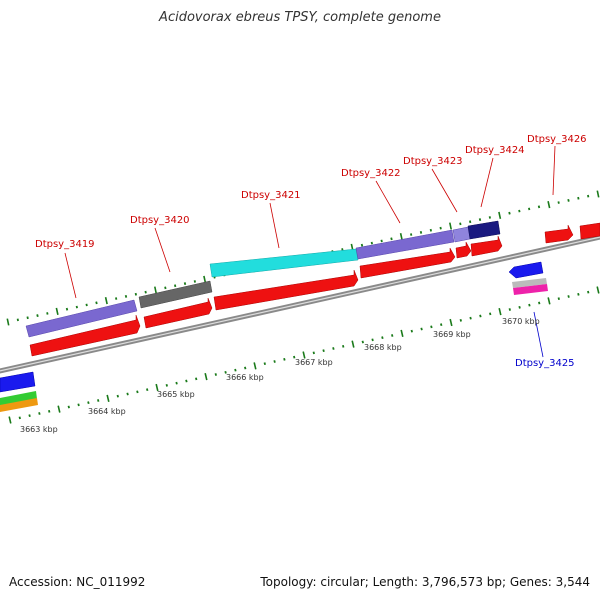  Describe the element at coordinates (176, 394) in the screenshot. I see `scale-label-3665: 3665 kbp` at that location.